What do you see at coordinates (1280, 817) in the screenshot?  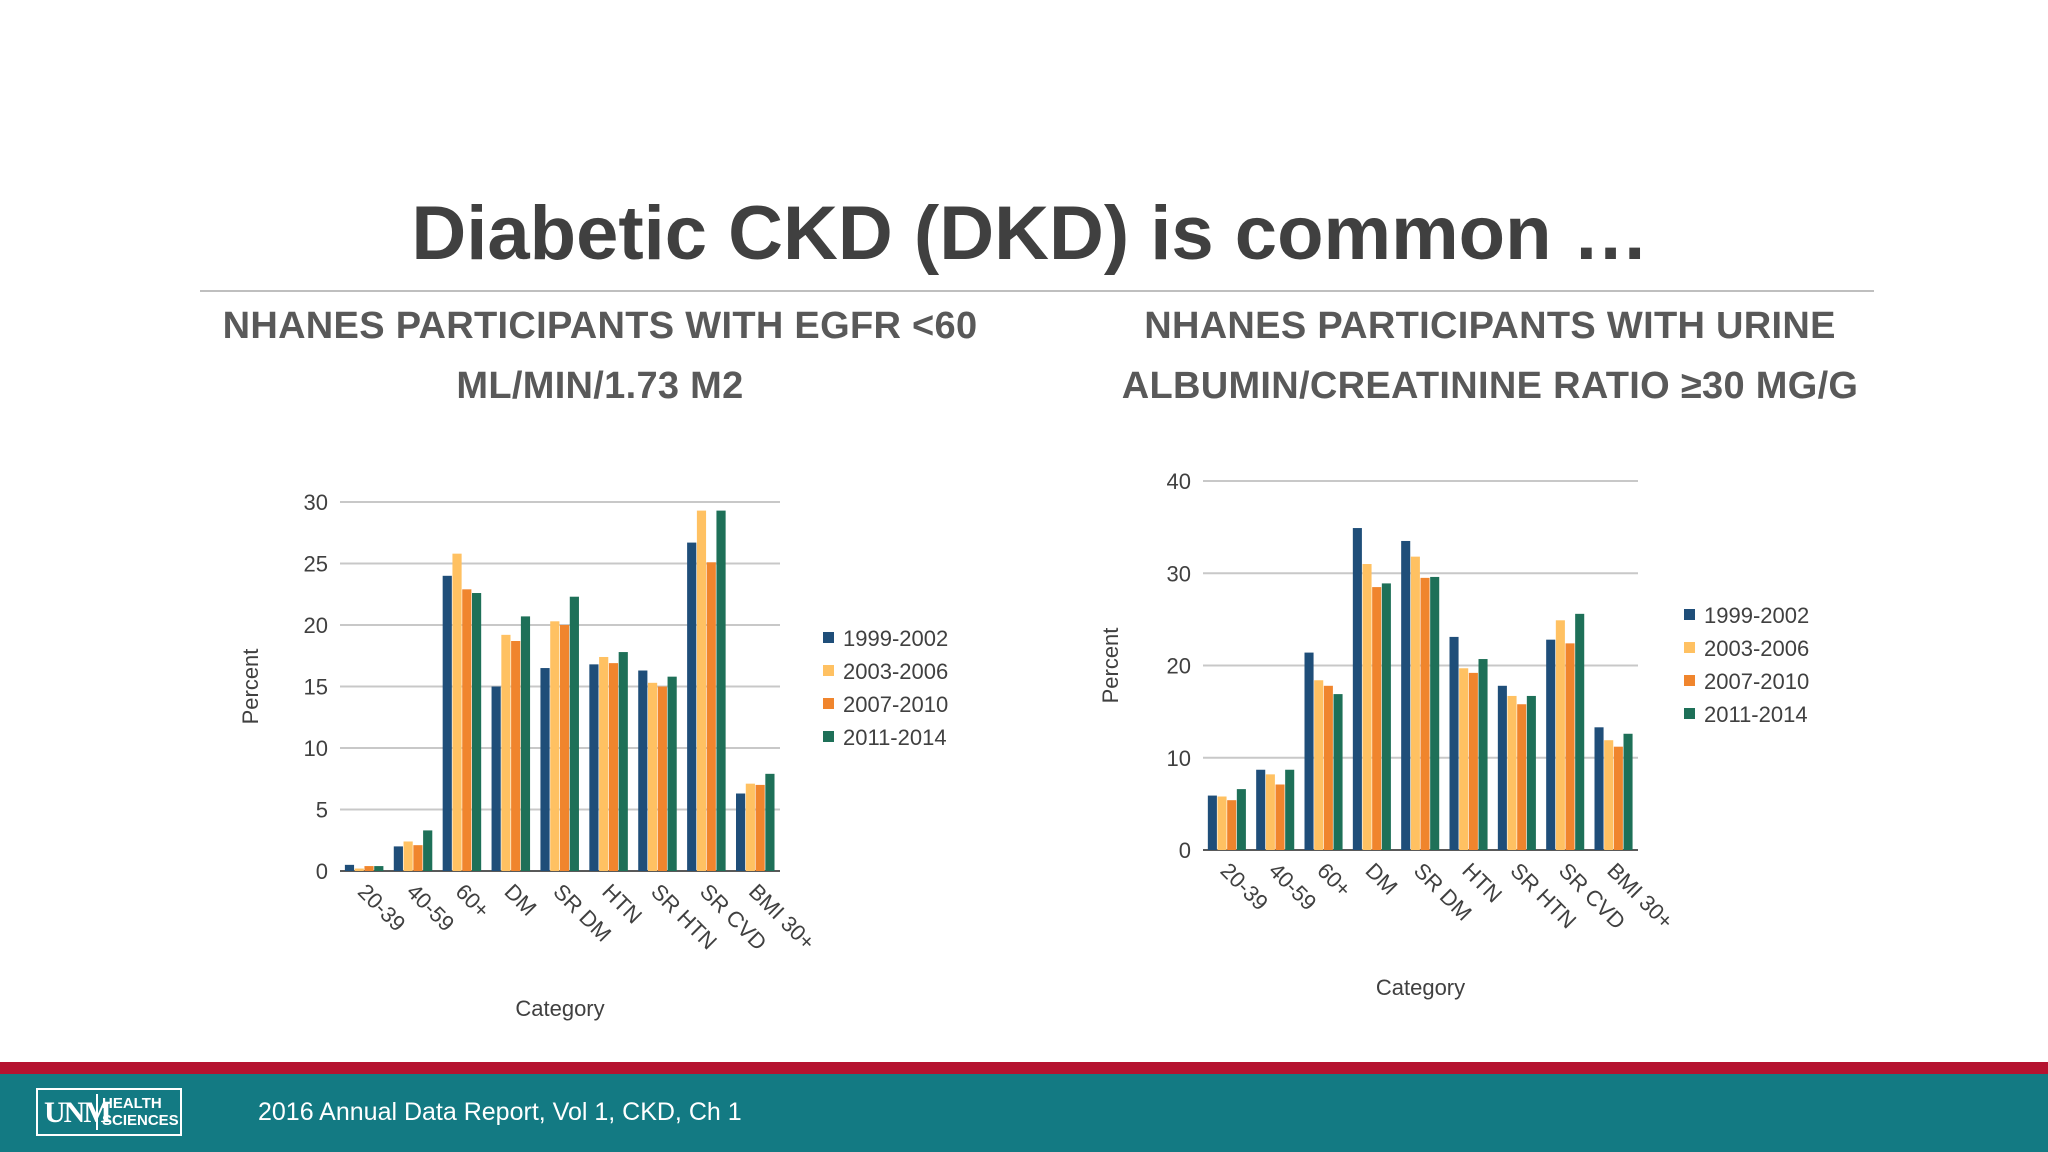 I see `acr-bar-40-59-2007-2010` at bounding box center [1280, 817].